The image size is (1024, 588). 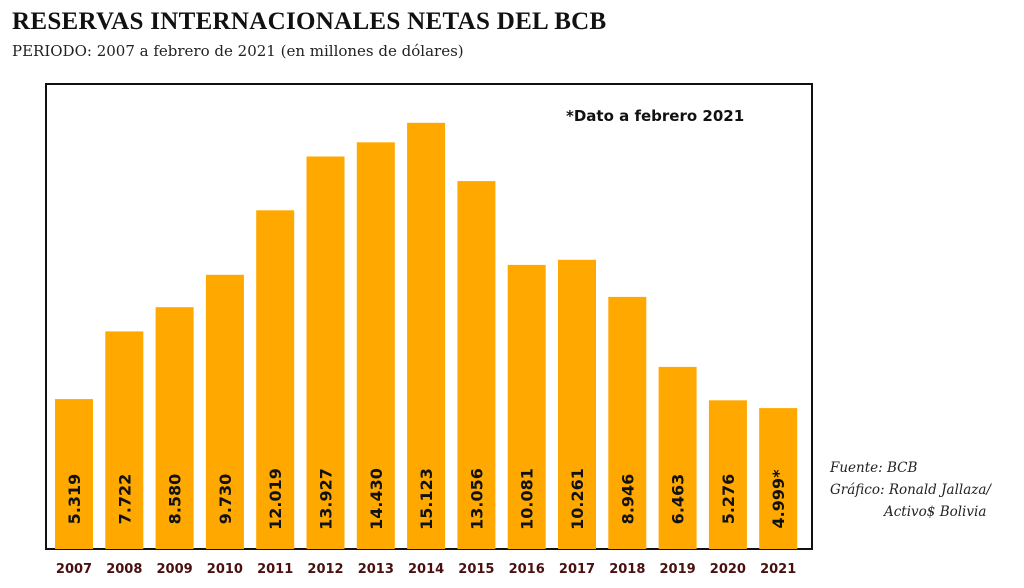 What do you see at coordinates (677, 457) in the screenshot?
I see `bar-2019` at bounding box center [677, 457].